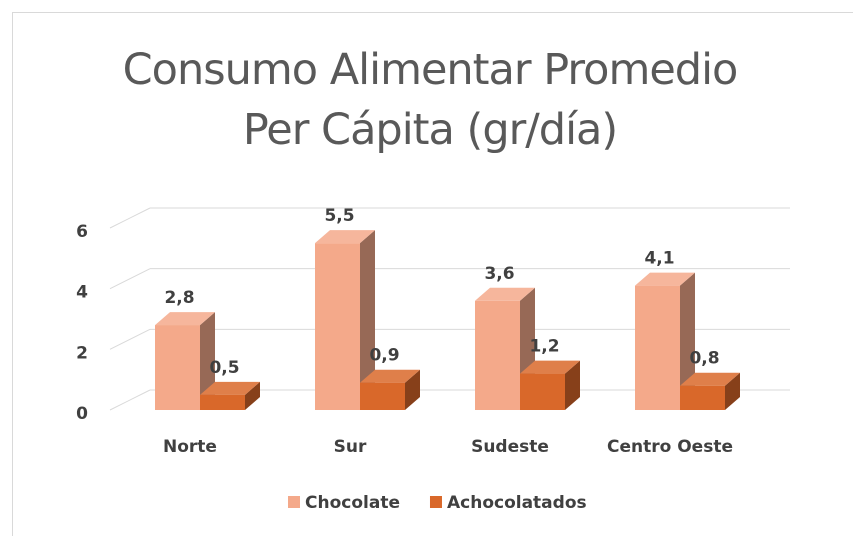  I want to click on data-label: 2,8, so click(179, 298).